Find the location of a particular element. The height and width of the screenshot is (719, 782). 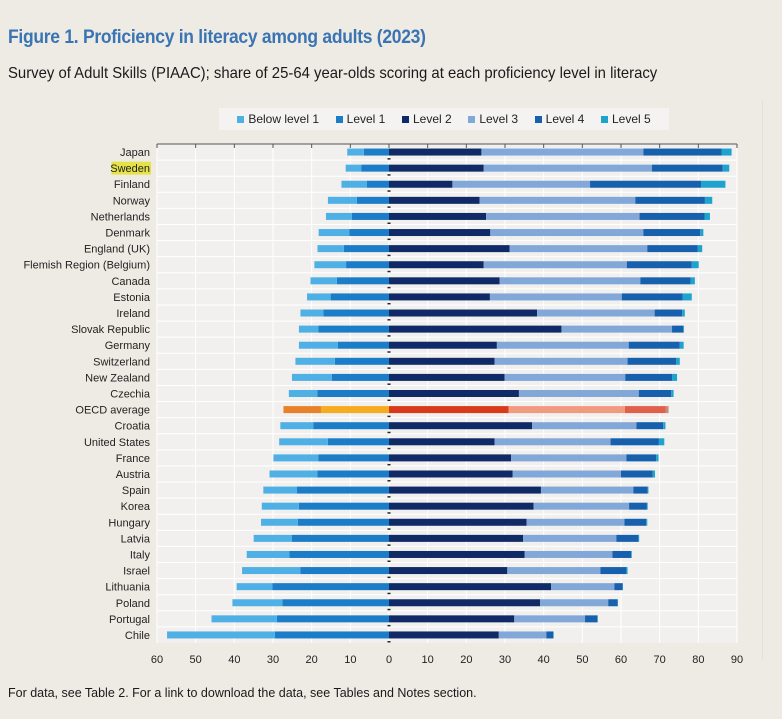

category-label: Japan is located at coordinates (135, 153).